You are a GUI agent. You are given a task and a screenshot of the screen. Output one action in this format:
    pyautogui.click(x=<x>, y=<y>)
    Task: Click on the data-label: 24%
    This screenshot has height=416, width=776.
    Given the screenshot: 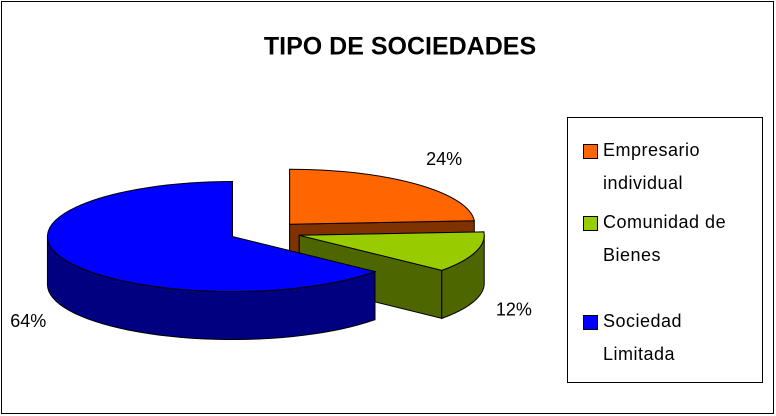 What is the action you would take?
    pyautogui.click(x=444, y=159)
    